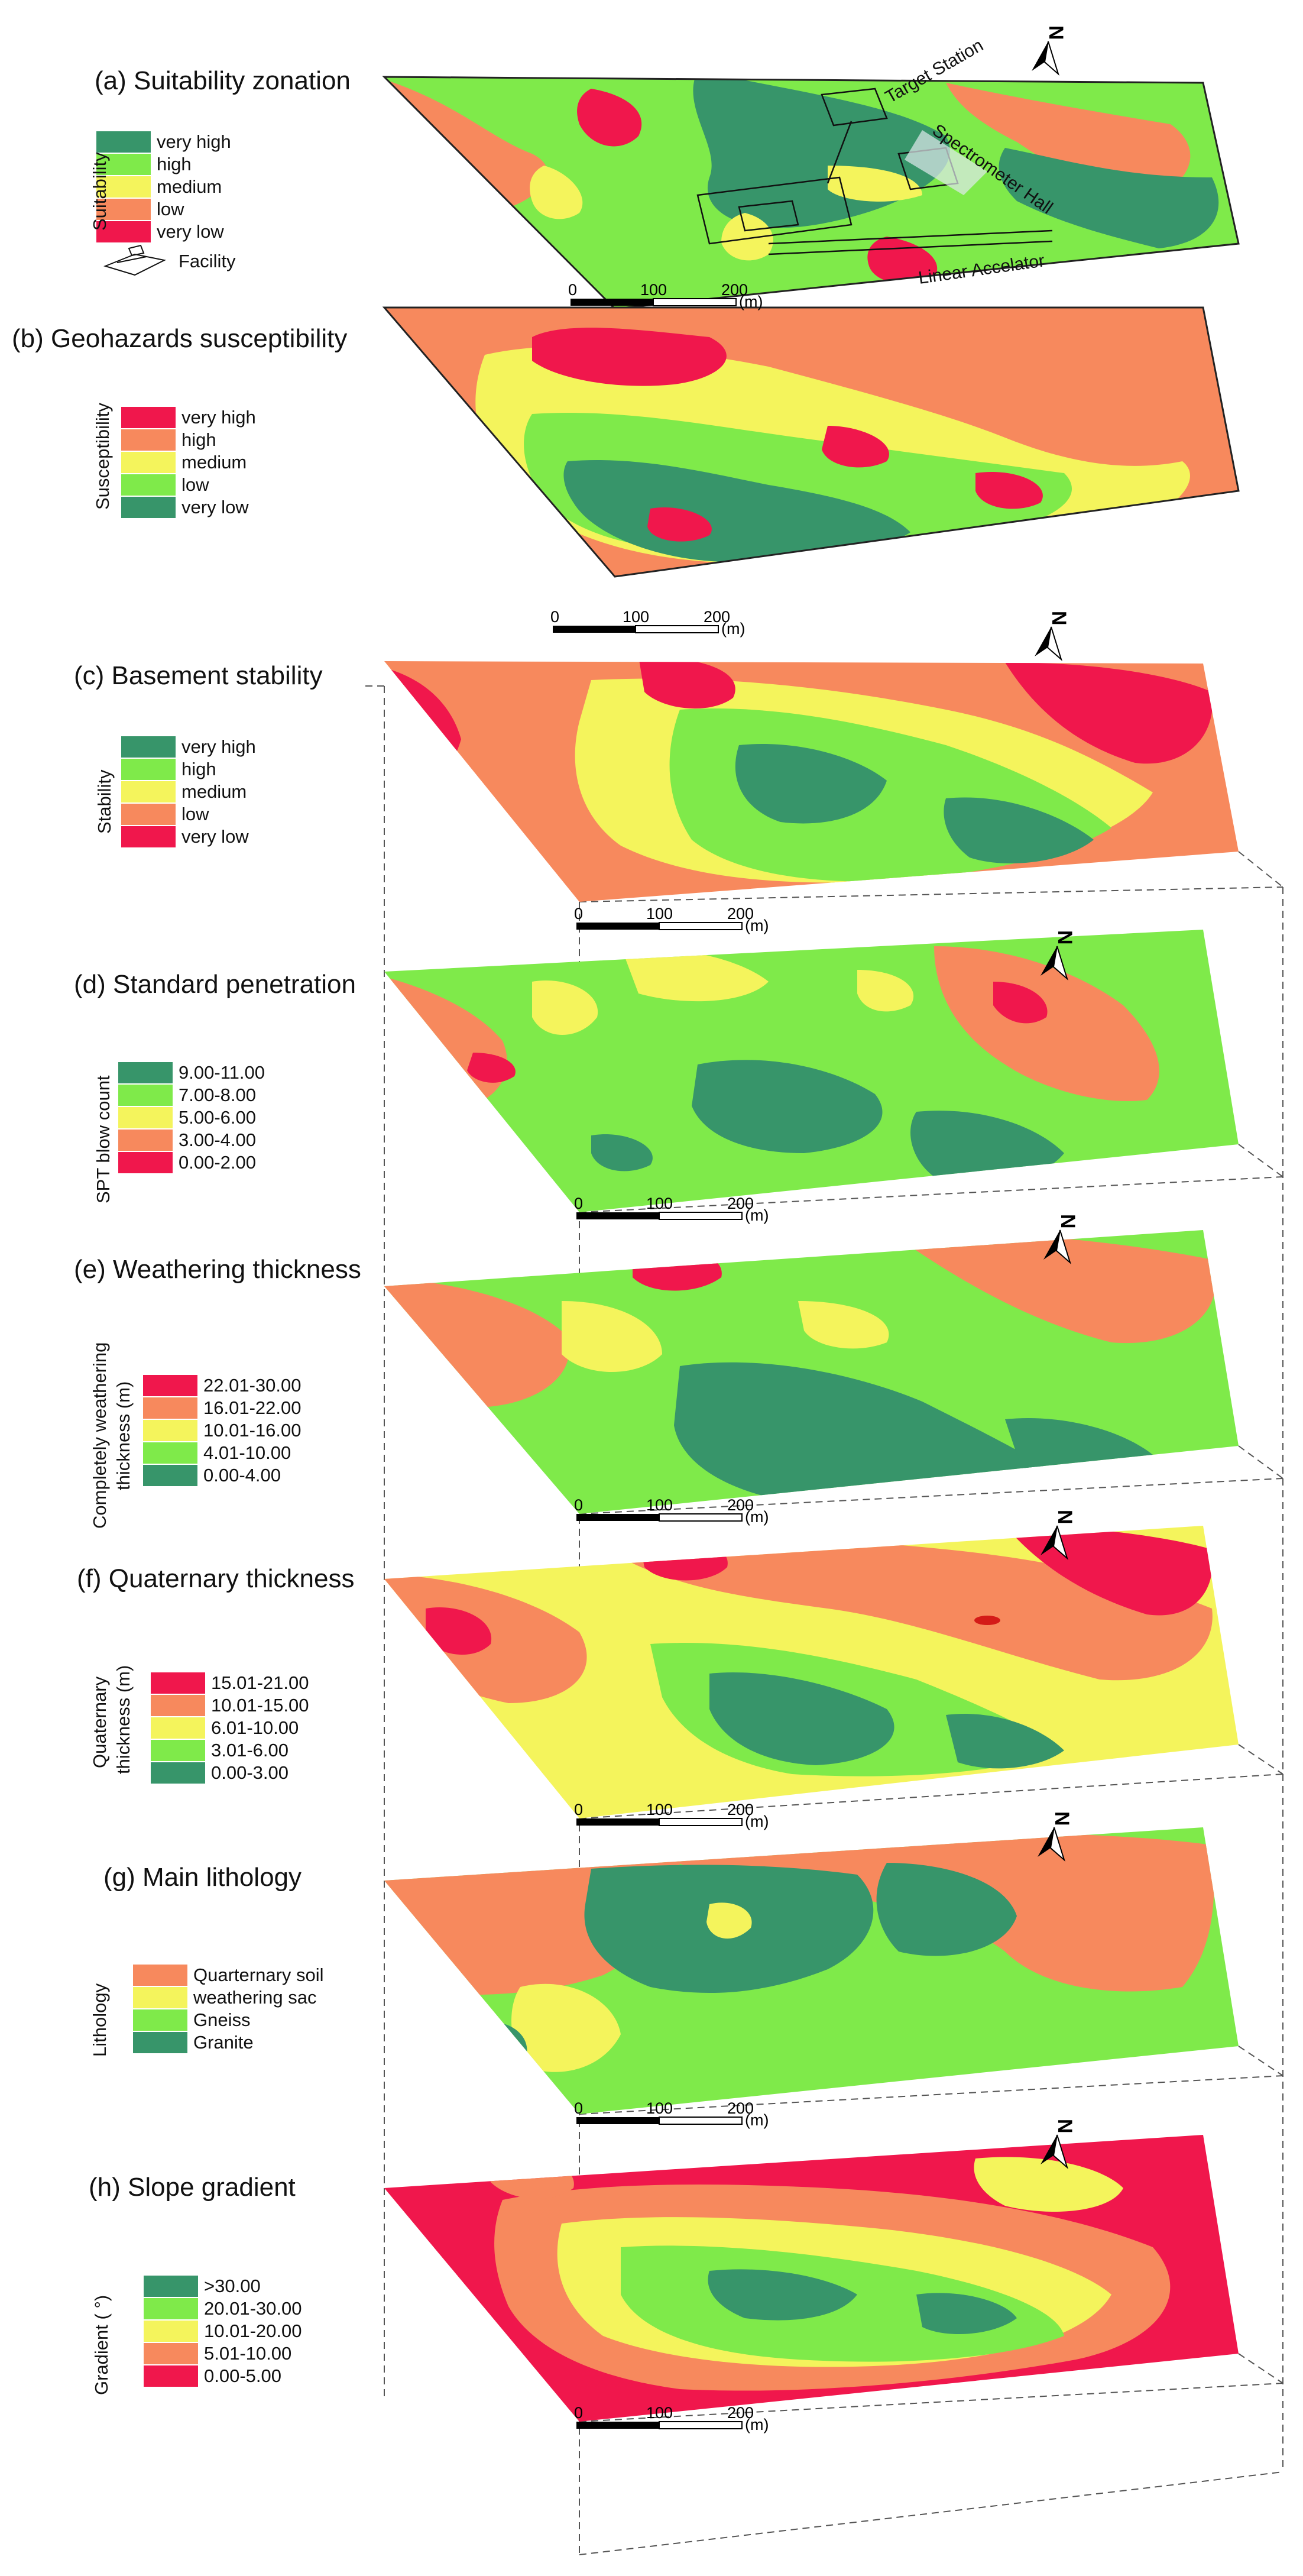 Image resolution: width=1303 pixels, height=2576 pixels. I want to click on legend-item: Quarternary soil, so click(228, 1976).